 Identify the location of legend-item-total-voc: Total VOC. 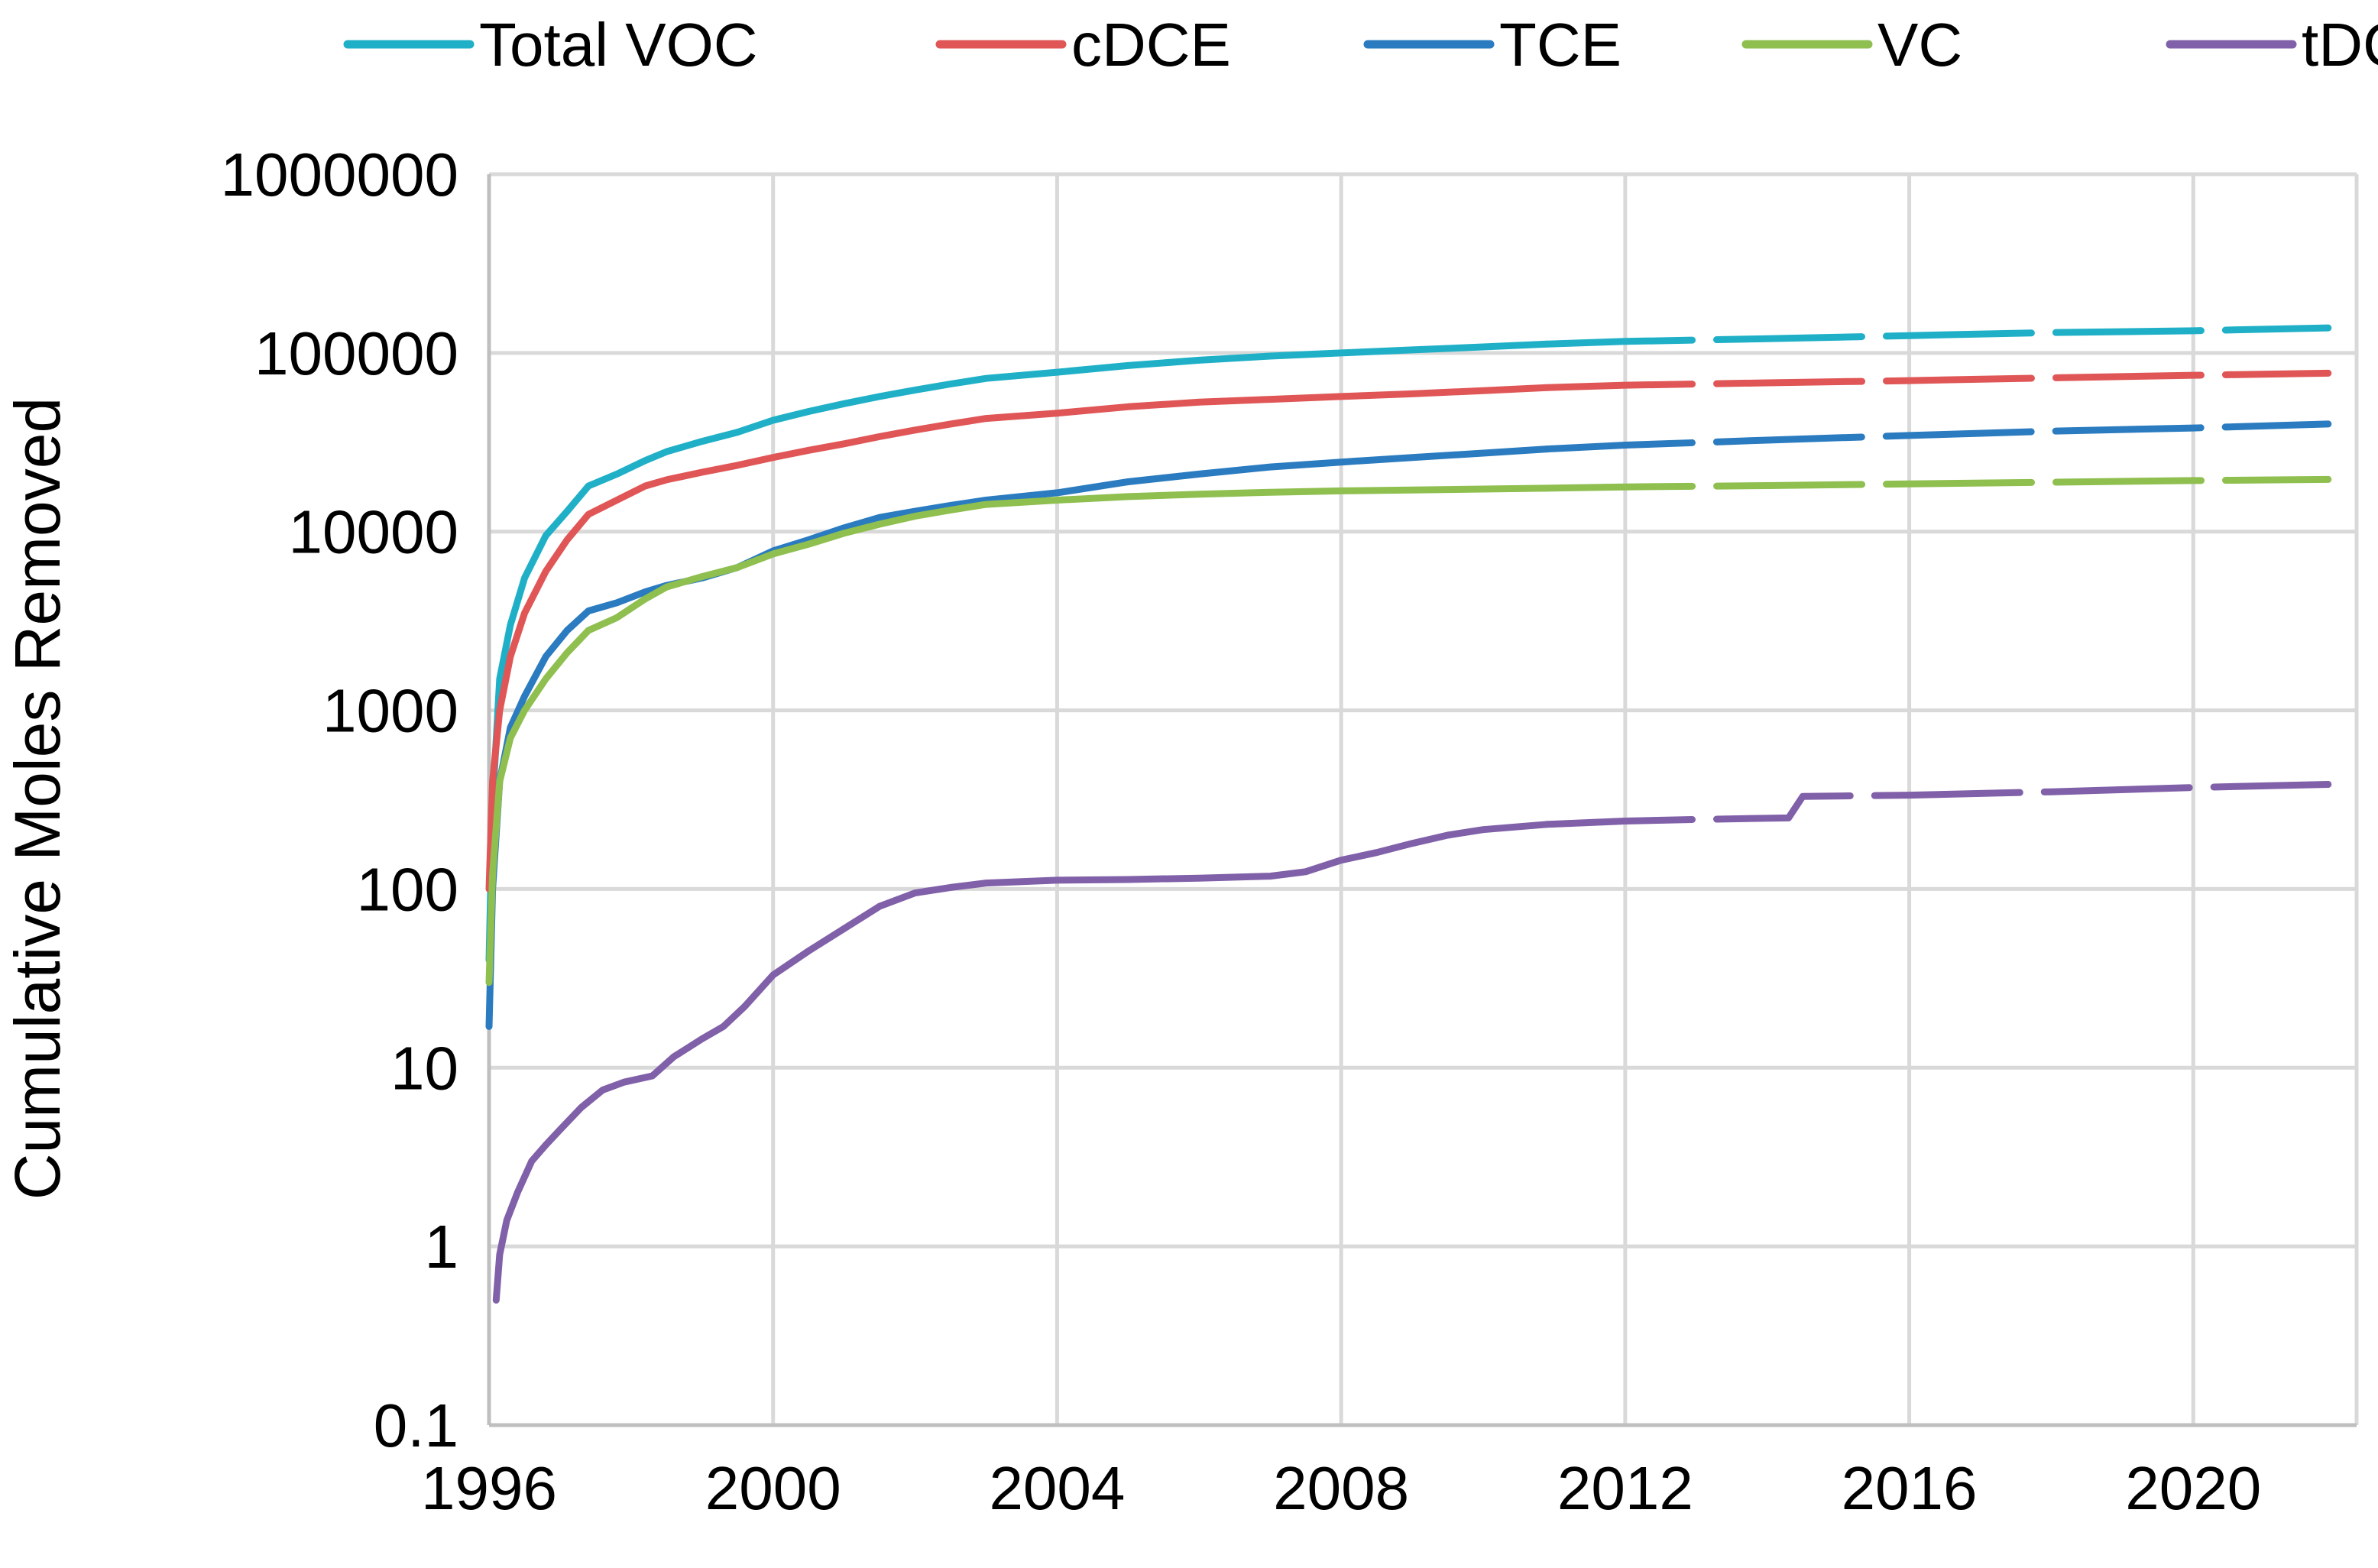
(550, 45).